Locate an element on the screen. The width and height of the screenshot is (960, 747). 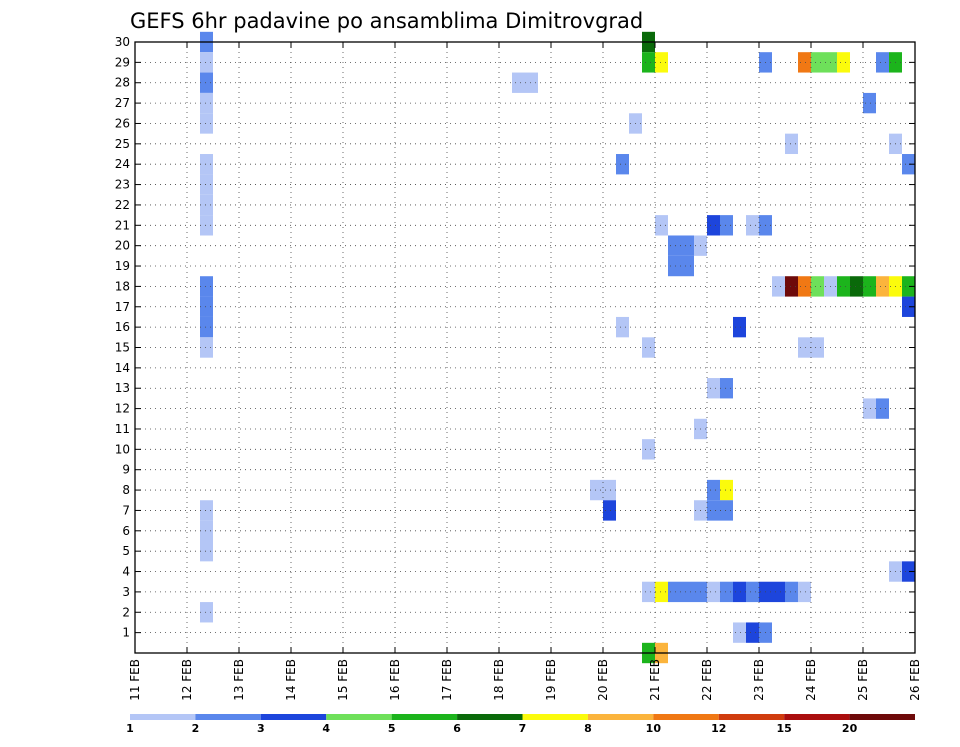
x-tick-label: 21 FEB is located at coordinates (655, 680).